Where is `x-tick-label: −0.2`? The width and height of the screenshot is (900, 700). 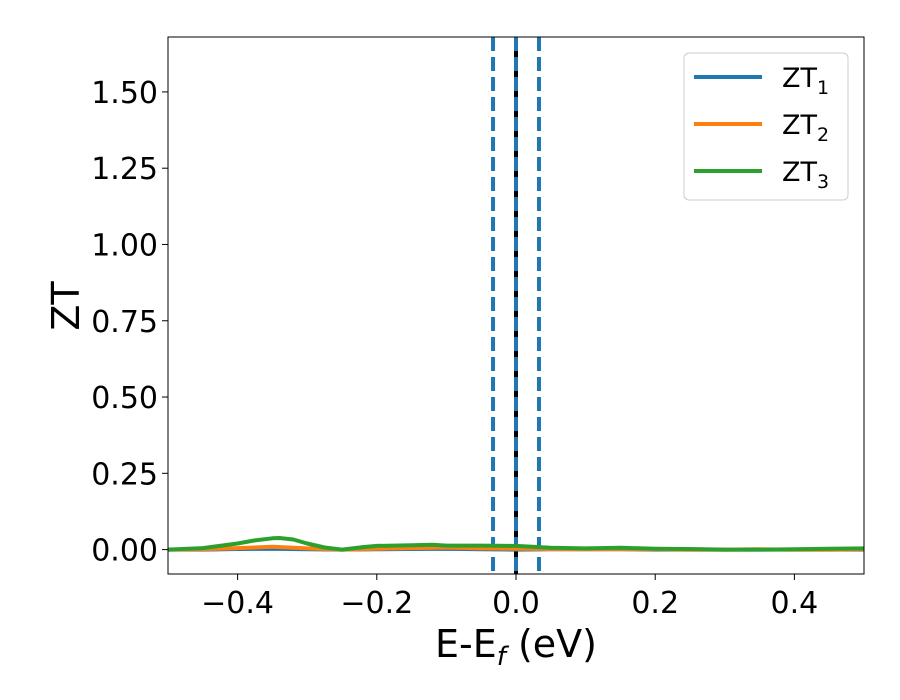 x-tick-label: −0.2 is located at coordinates (376, 603).